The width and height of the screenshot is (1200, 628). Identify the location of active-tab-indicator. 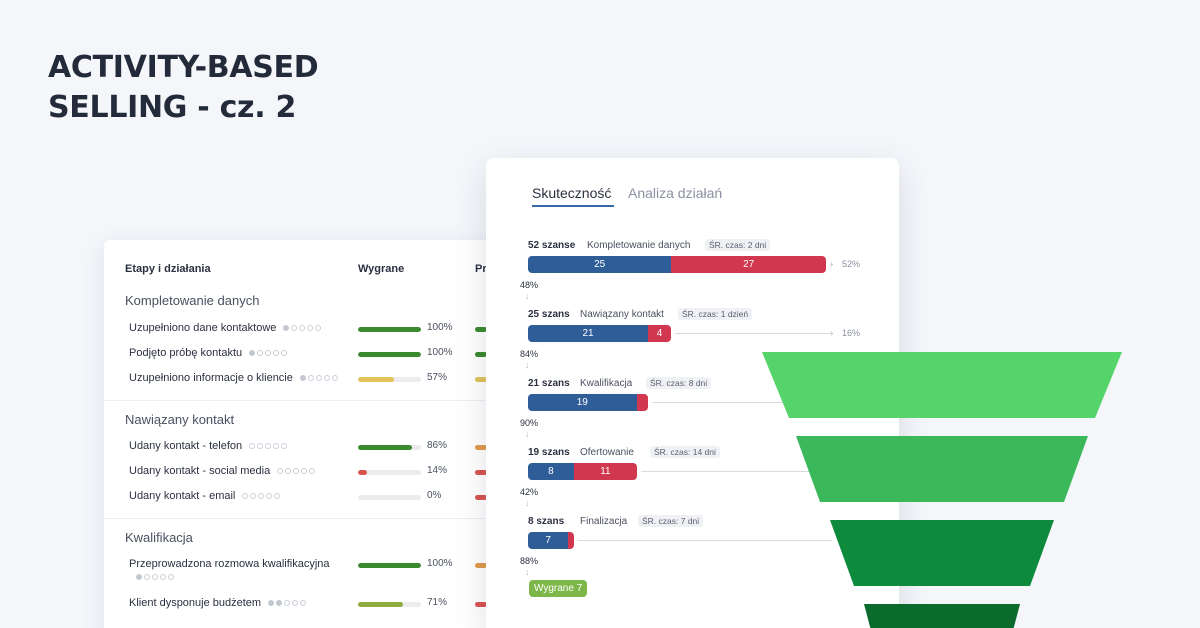
(573, 206).